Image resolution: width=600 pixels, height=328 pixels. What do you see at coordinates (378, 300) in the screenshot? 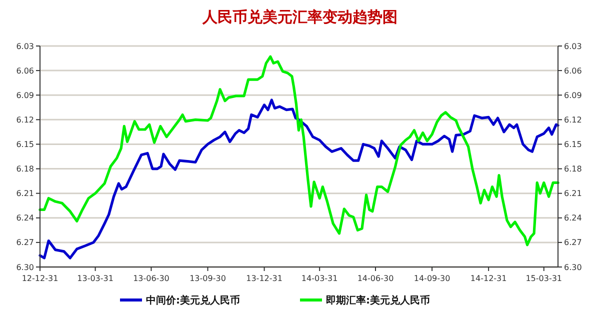
I see `legend-label: 即期汇率:美元兑人民币` at bounding box center [378, 300].